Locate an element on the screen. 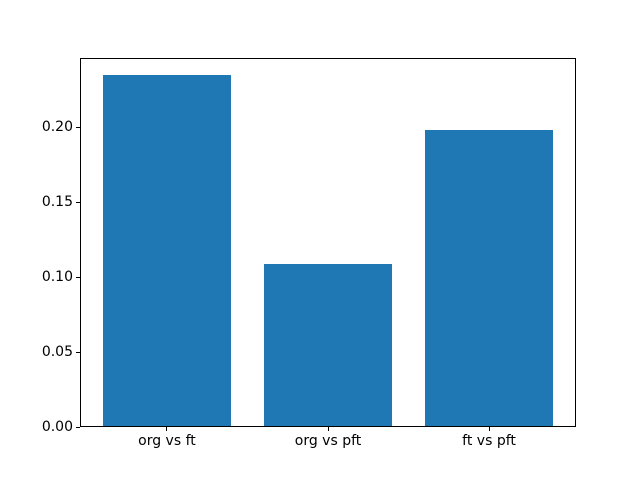  bar-org-vs-pft is located at coordinates (328, 344).